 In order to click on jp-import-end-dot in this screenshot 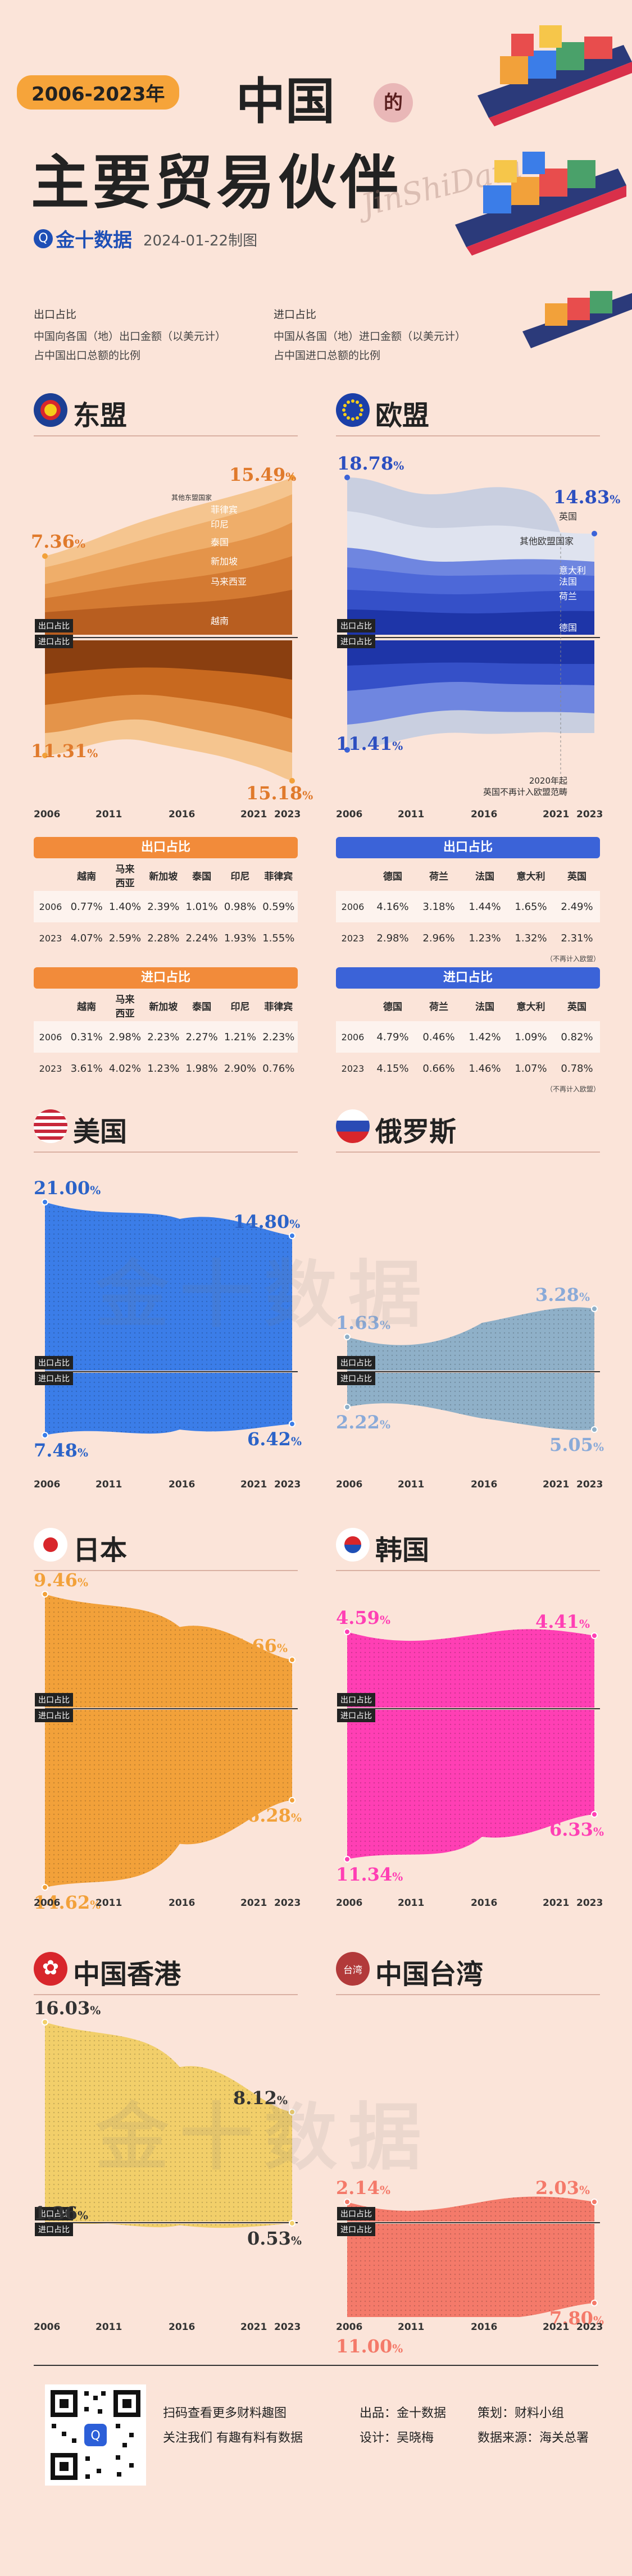, I will do `click(292, 1800)`.